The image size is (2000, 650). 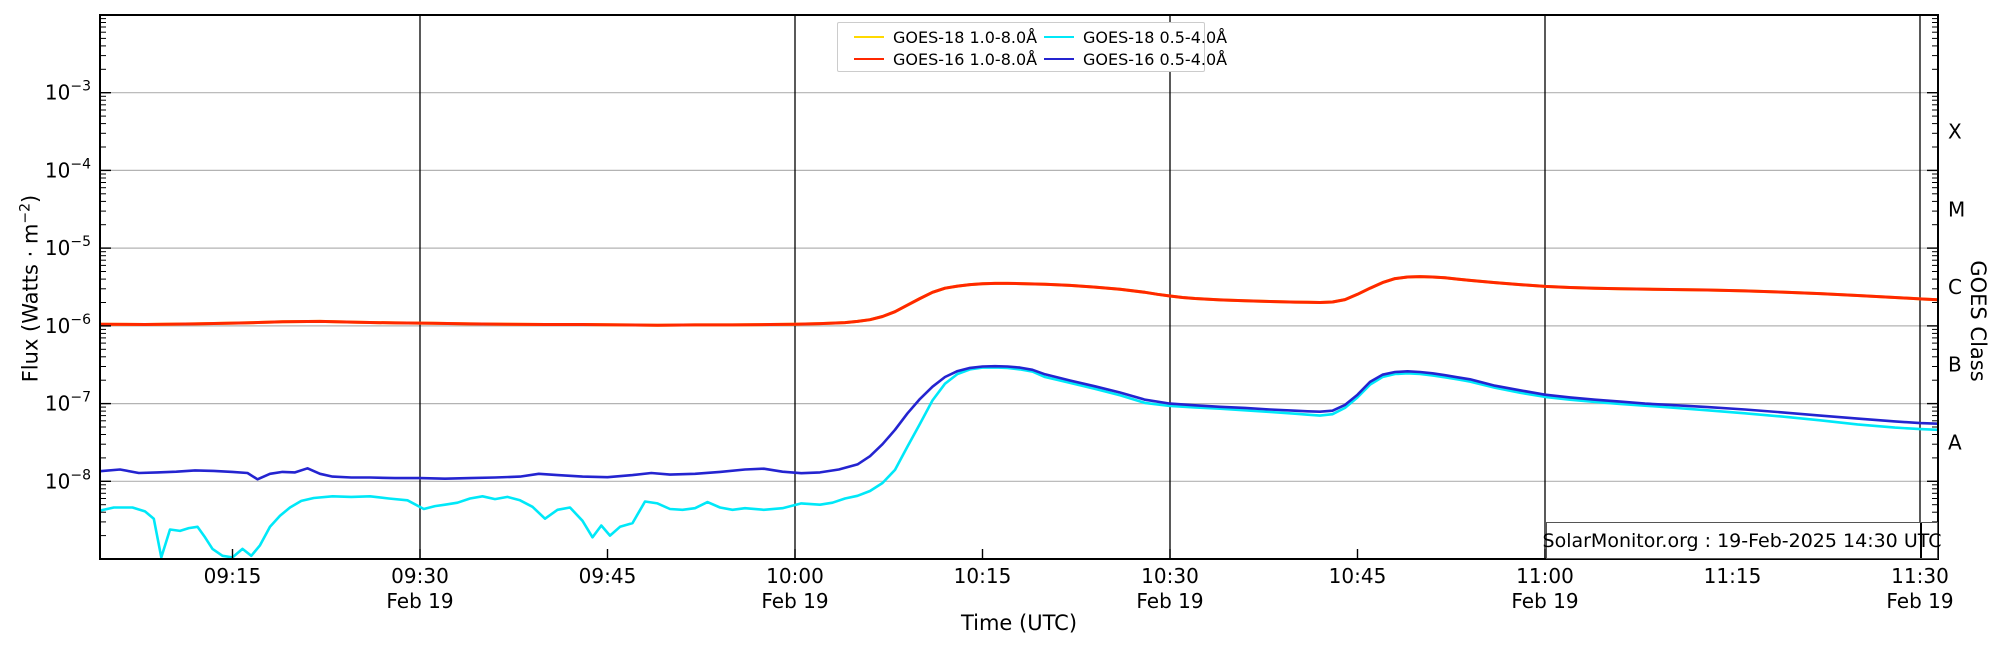 I want to click on y-tick-label: 10⁻³, so click(x=68, y=92).